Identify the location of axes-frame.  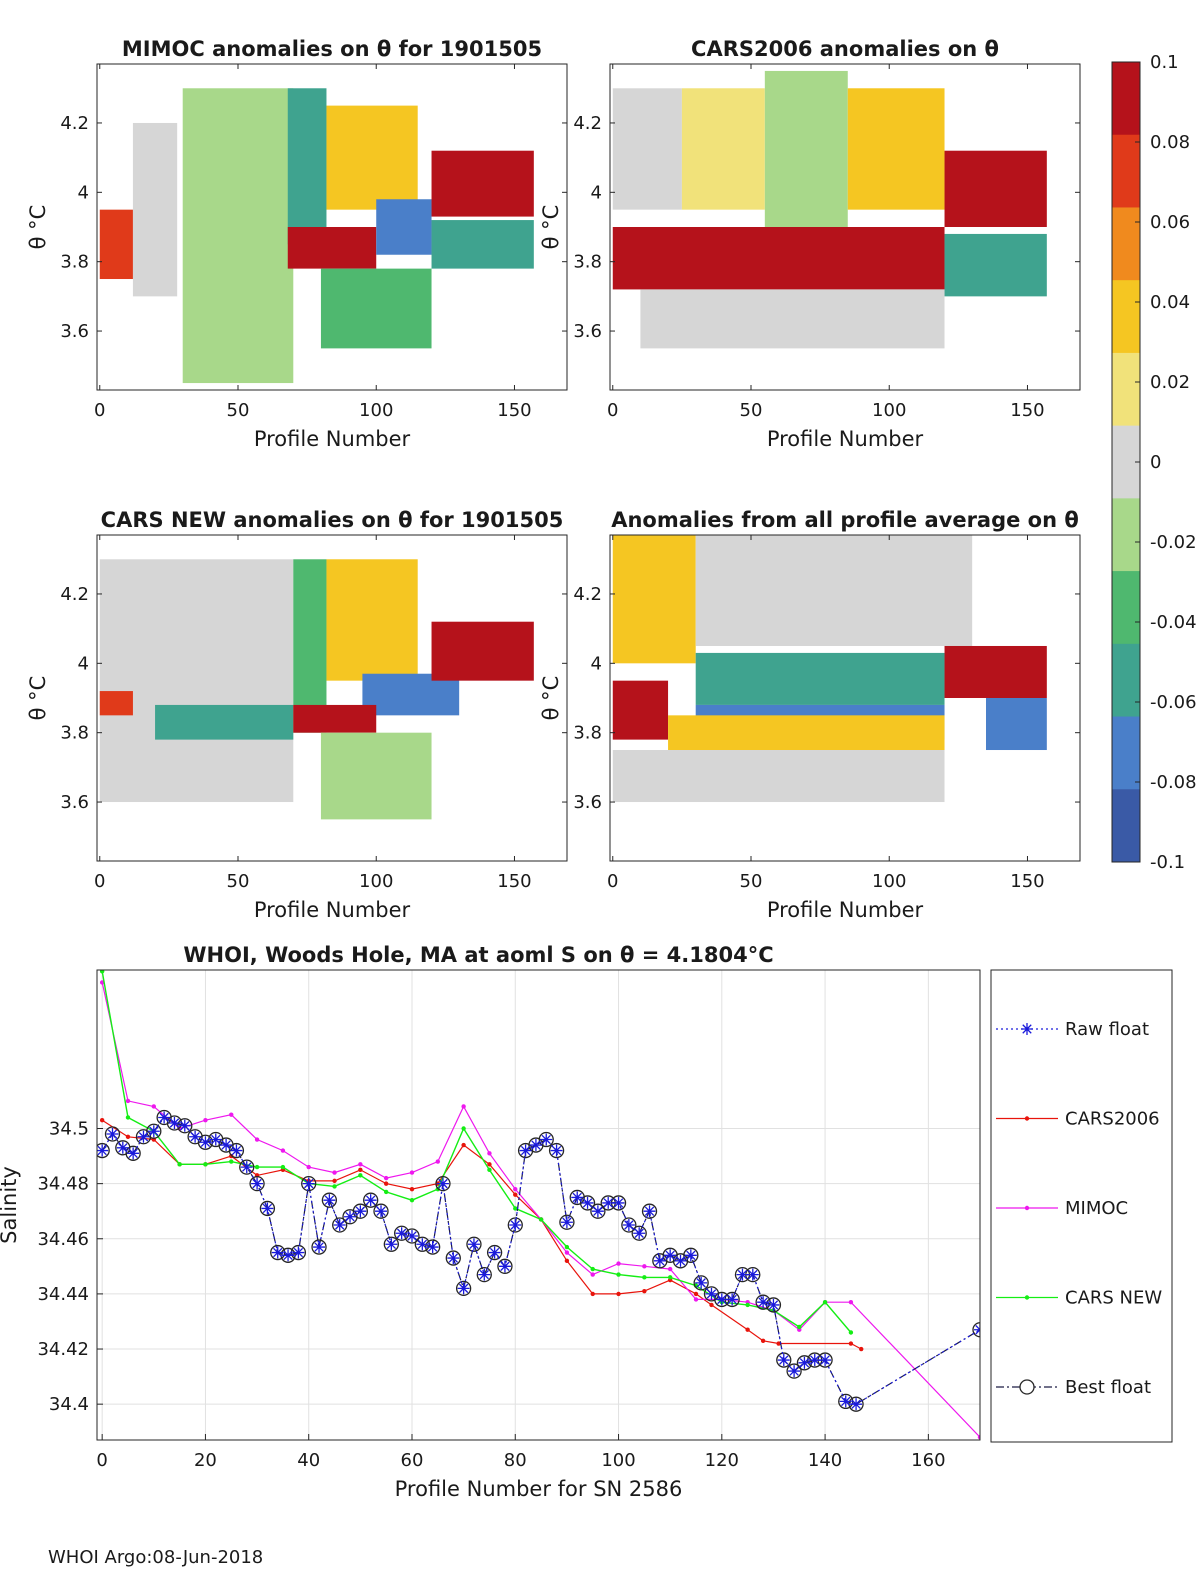
(332, 227).